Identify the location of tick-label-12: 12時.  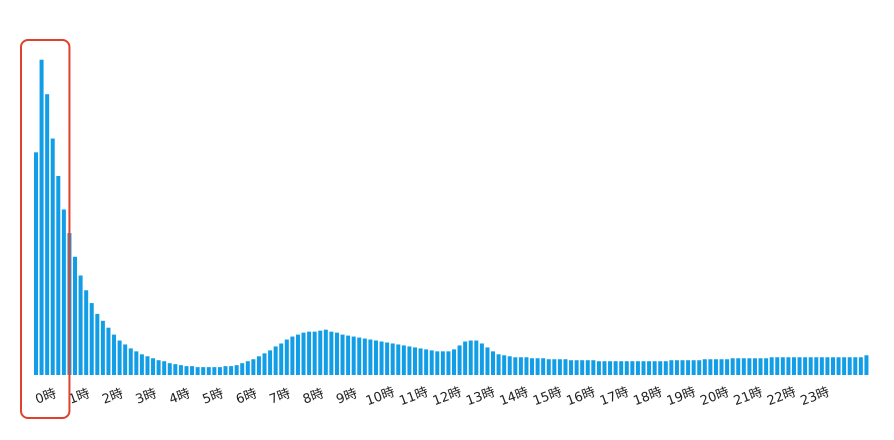
(447, 397).